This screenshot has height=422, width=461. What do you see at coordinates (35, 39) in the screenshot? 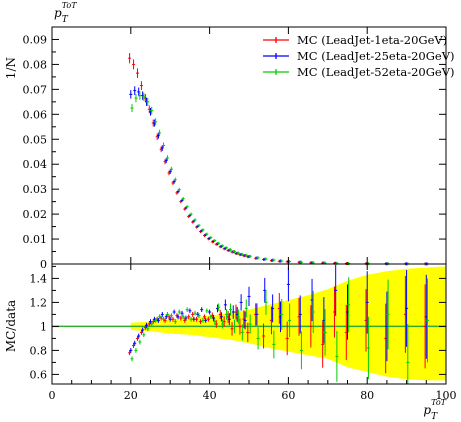
I see `main-y-tick-label: 0.09` at bounding box center [35, 39].